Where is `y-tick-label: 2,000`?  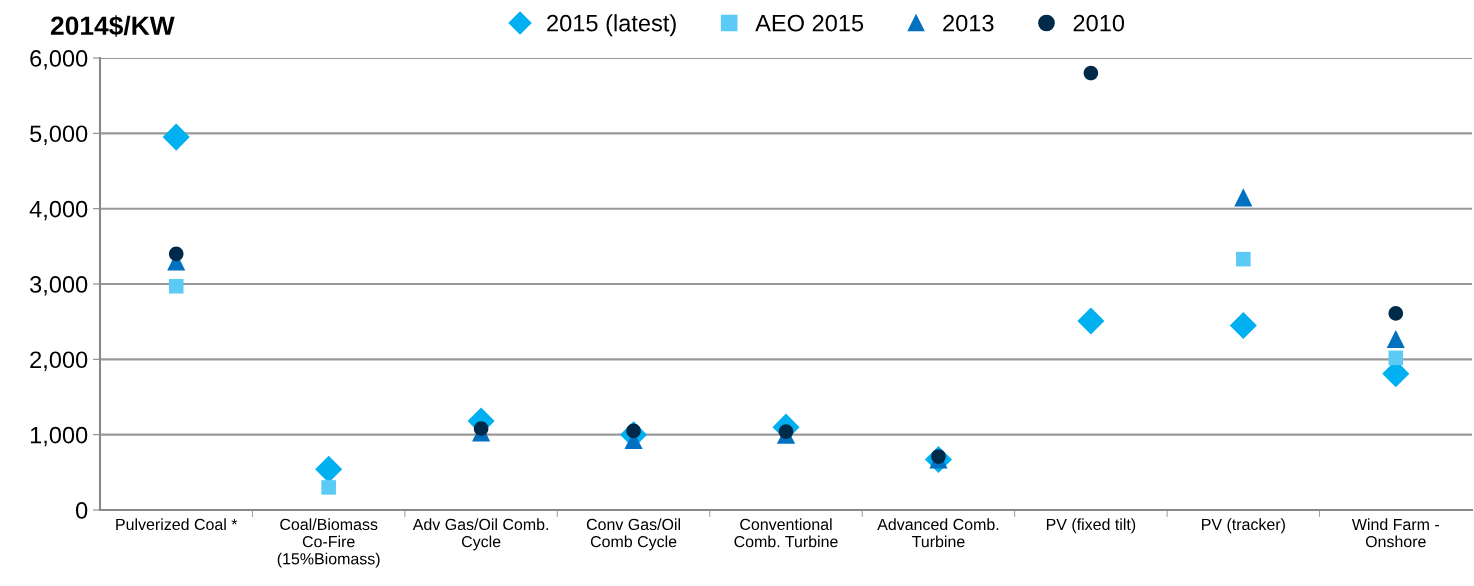
y-tick-label: 2,000 is located at coordinates (59, 361).